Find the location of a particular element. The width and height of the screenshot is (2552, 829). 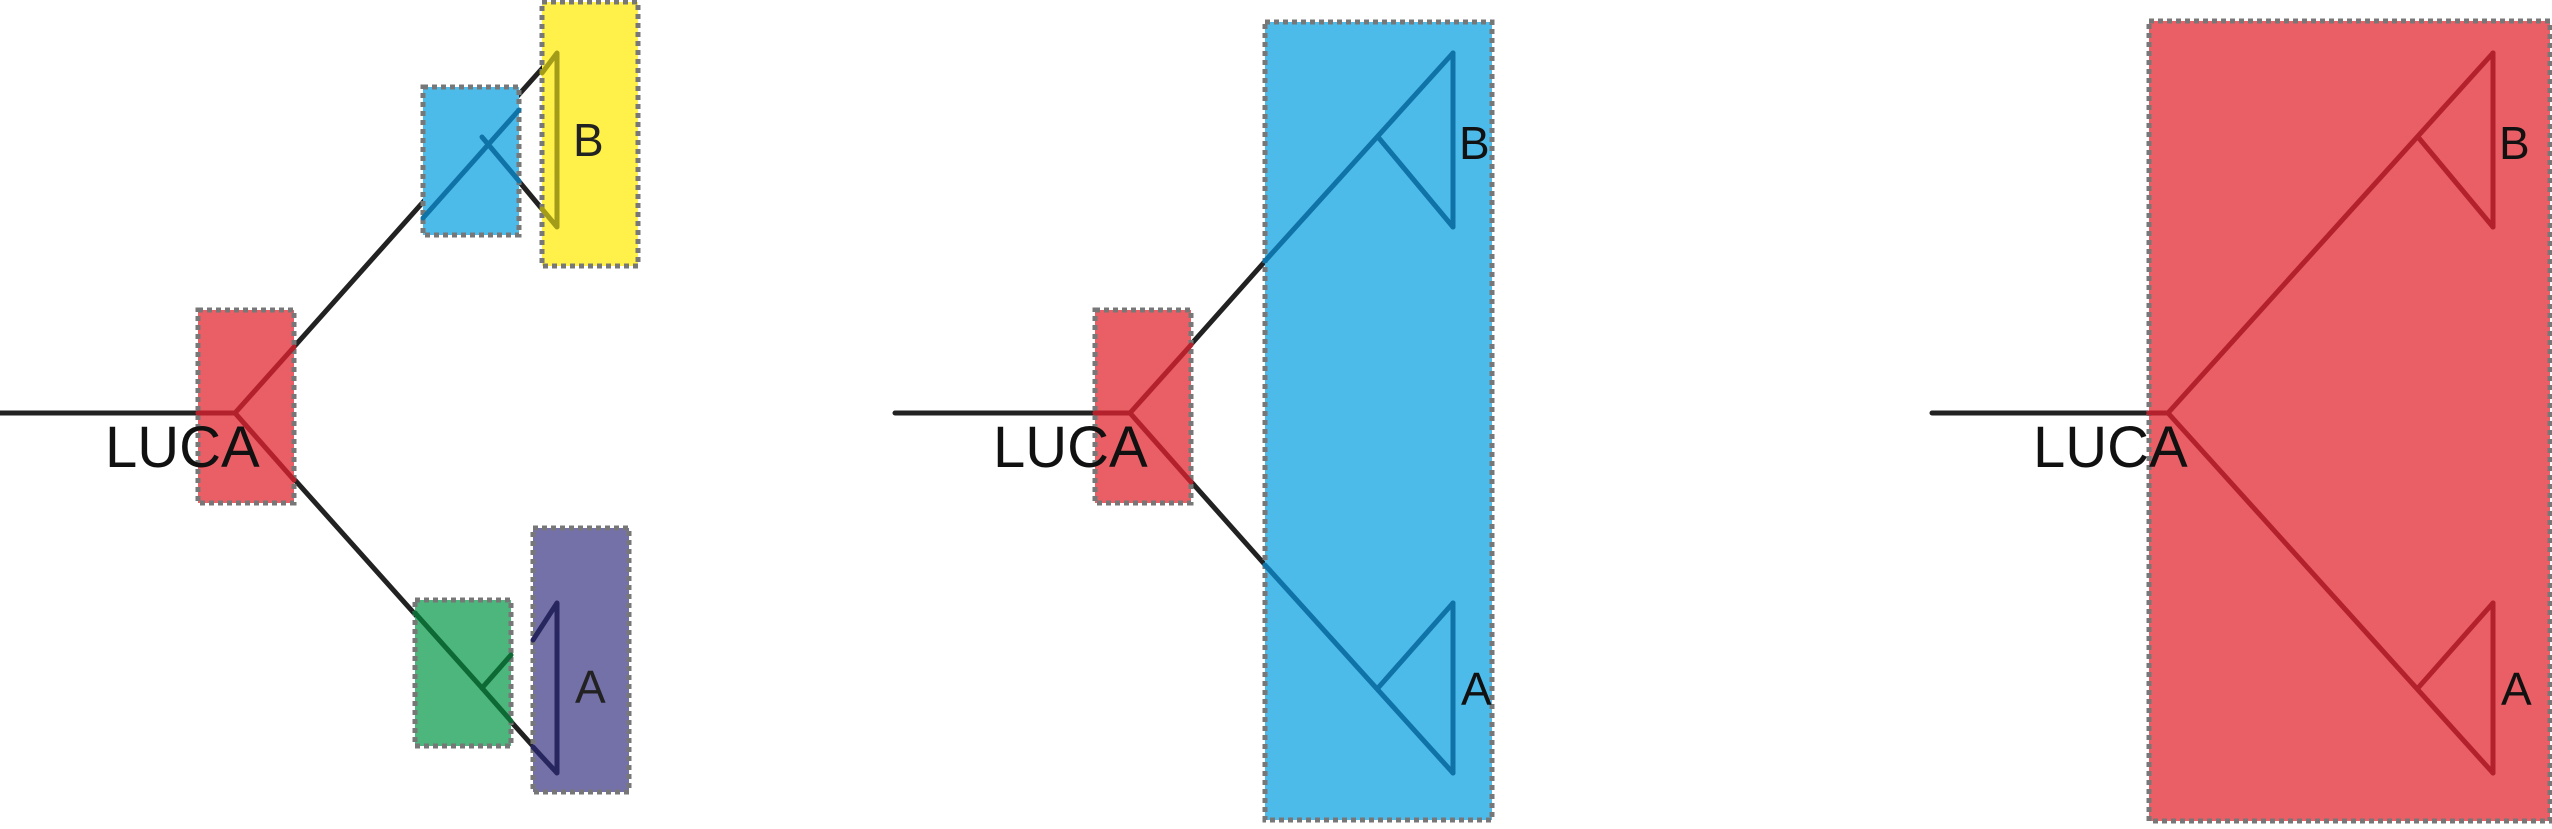

red-down-segment is located at coordinates (2330, 593).